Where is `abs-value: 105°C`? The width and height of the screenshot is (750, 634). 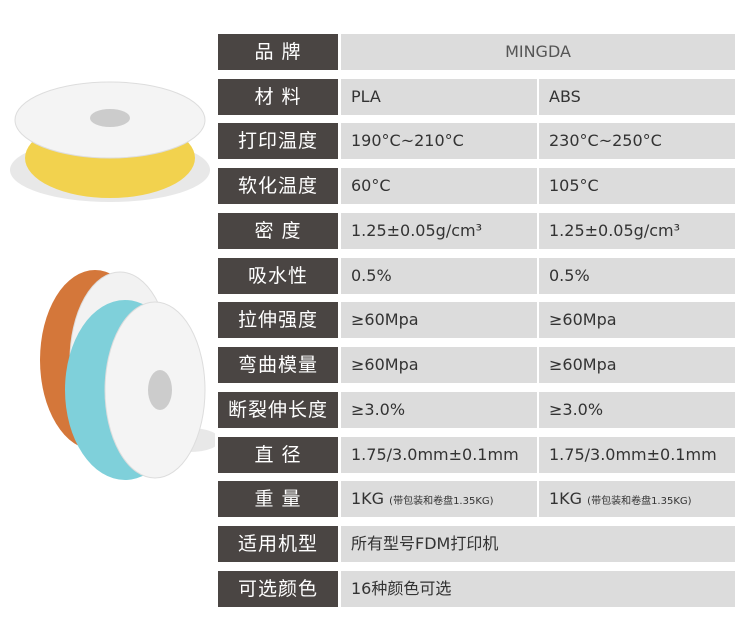
abs-value: 105°C is located at coordinates (637, 186).